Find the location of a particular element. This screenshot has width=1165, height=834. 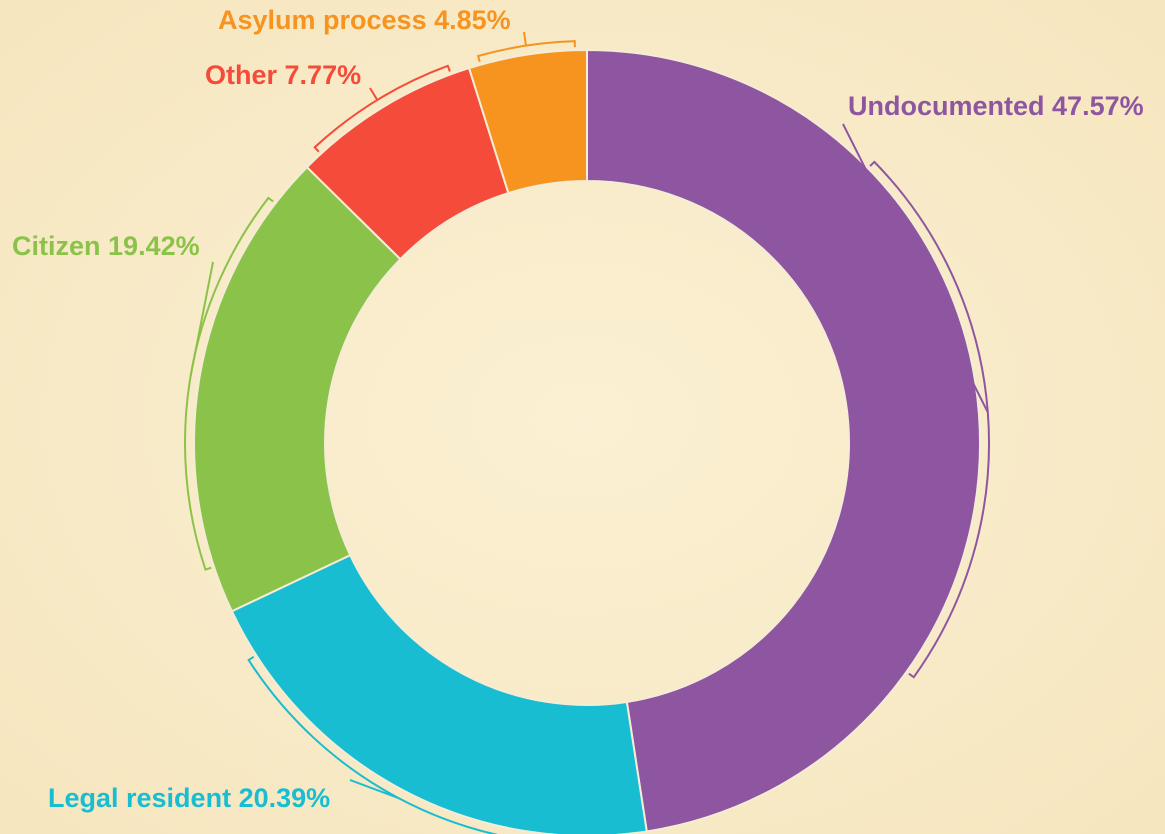

slice-name: Citizen is located at coordinates (56, 246).